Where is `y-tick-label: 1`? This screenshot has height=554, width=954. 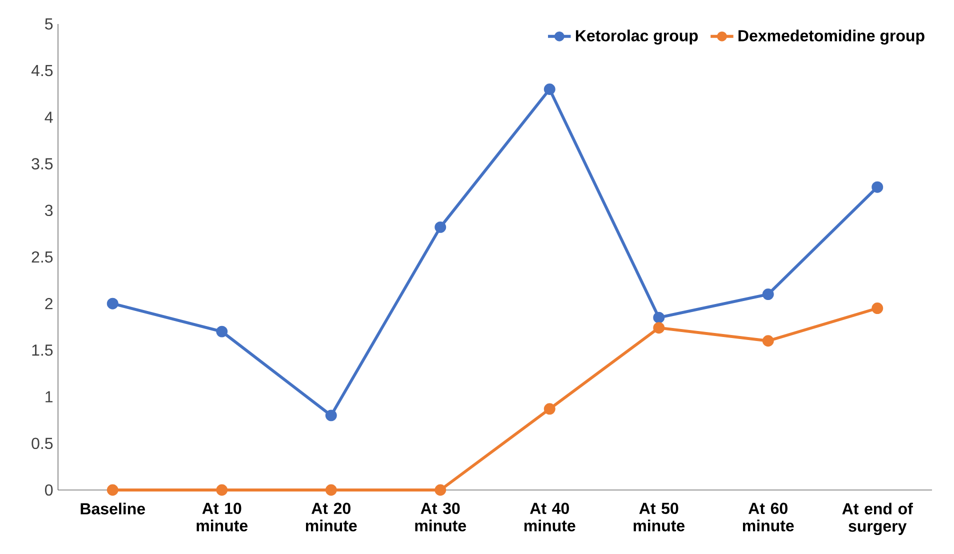
y-tick-label: 1 is located at coordinates (49, 396).